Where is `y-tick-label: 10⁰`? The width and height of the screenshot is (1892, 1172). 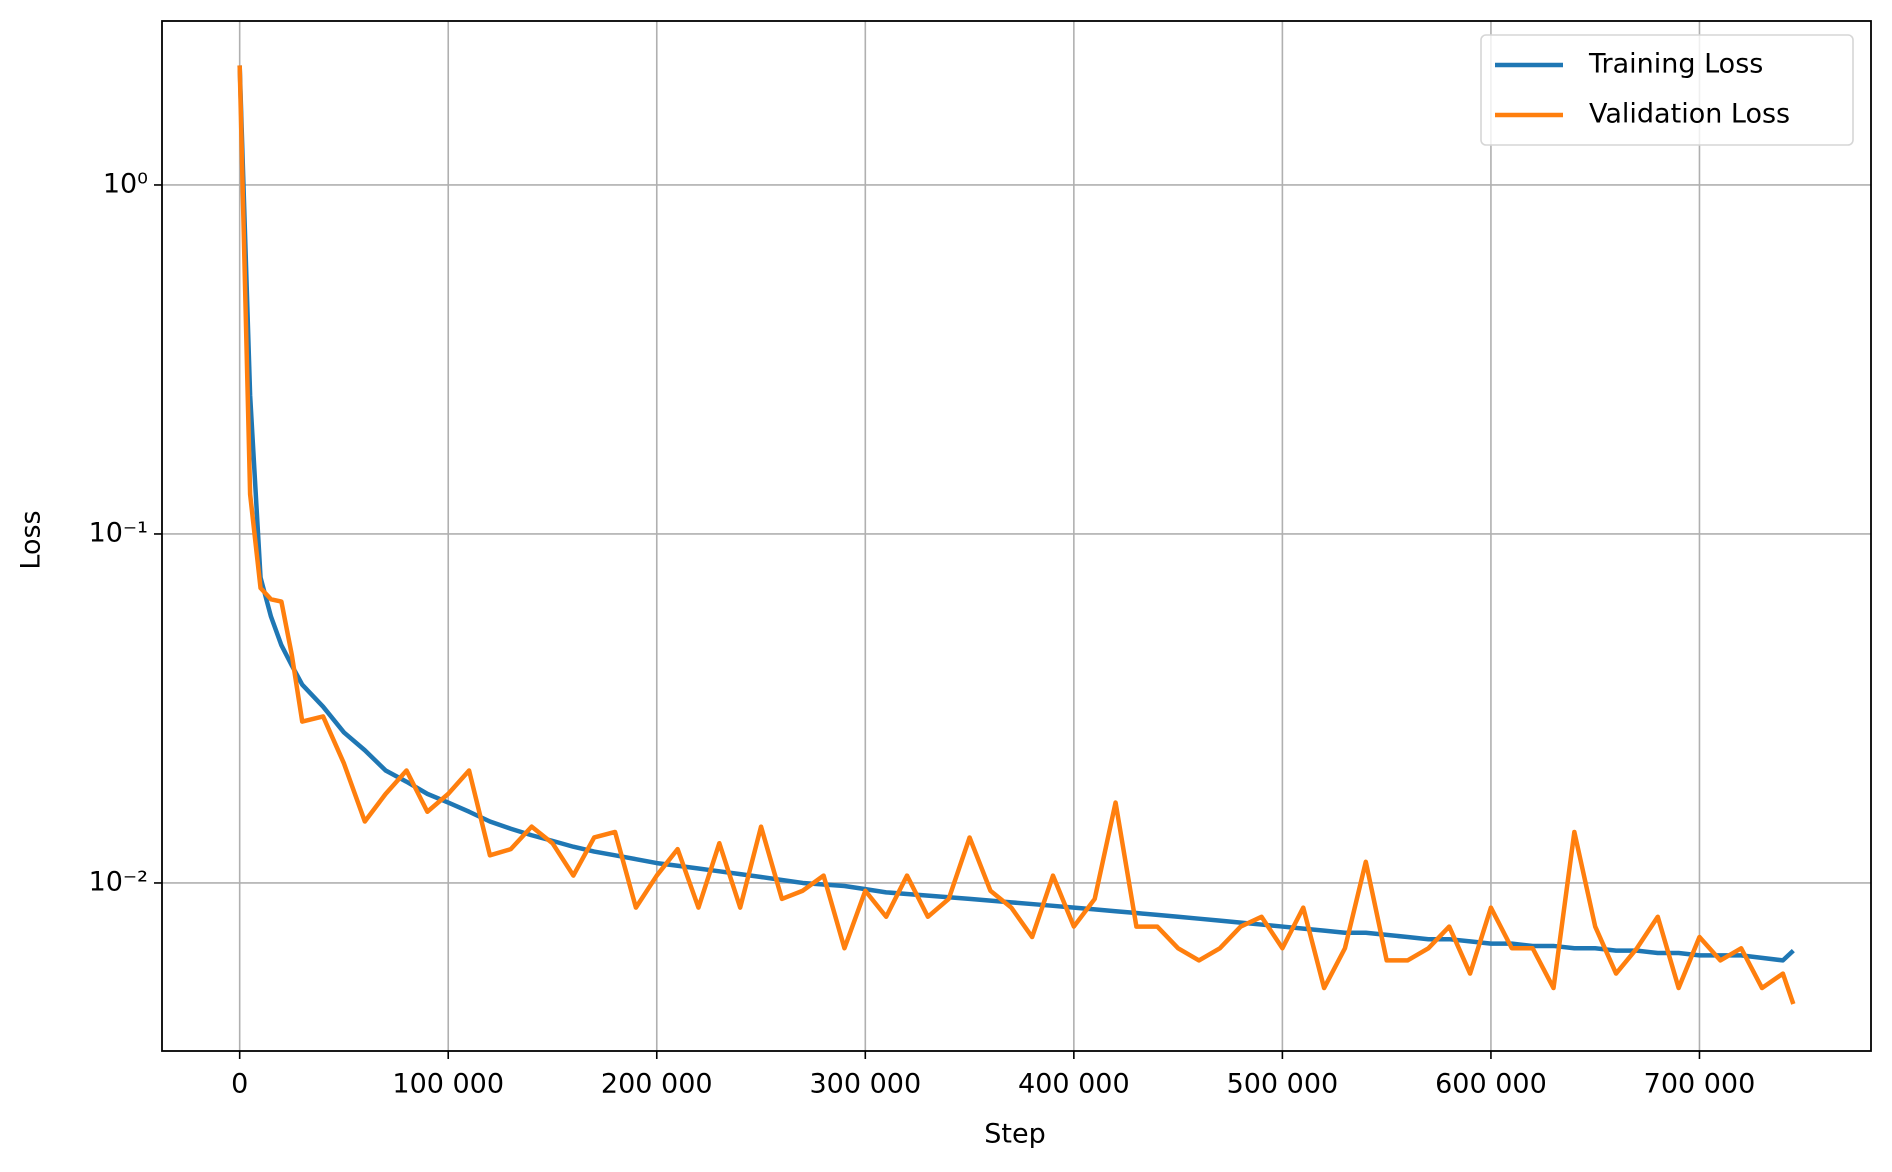 y-tick-label: 10⁰ is located at coordinates (125, 183).